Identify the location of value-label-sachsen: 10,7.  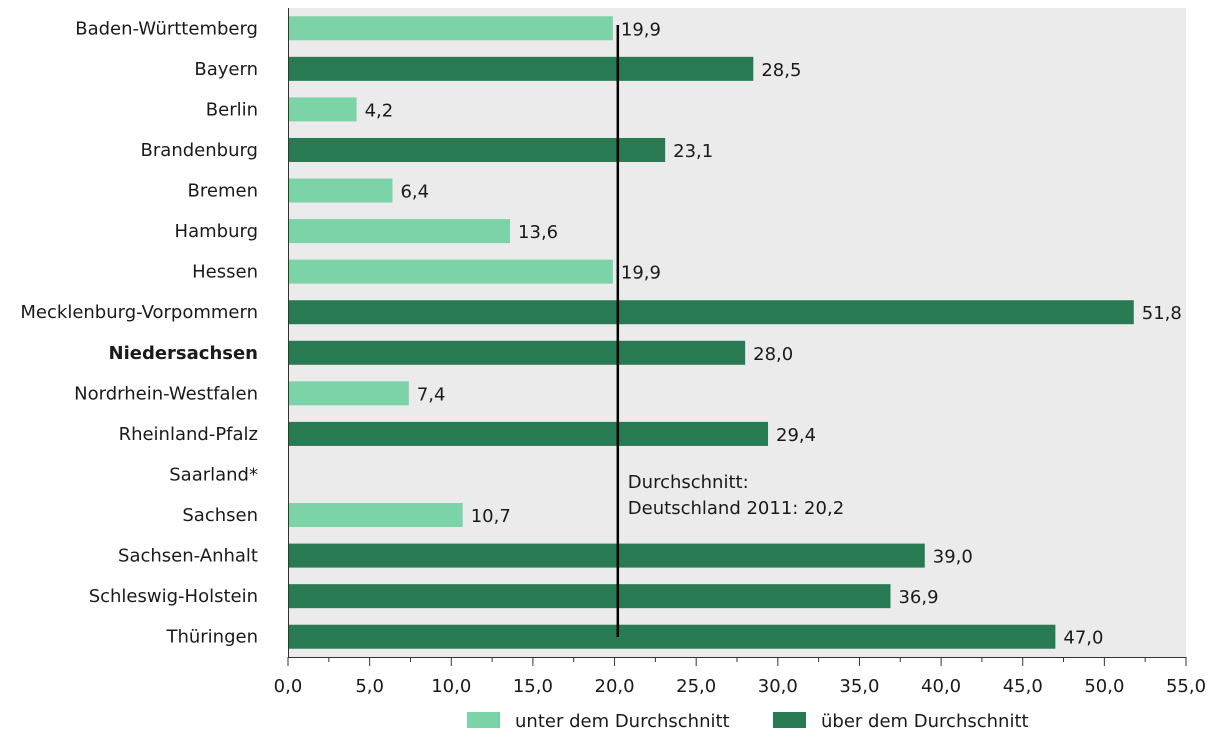
(491, 516).